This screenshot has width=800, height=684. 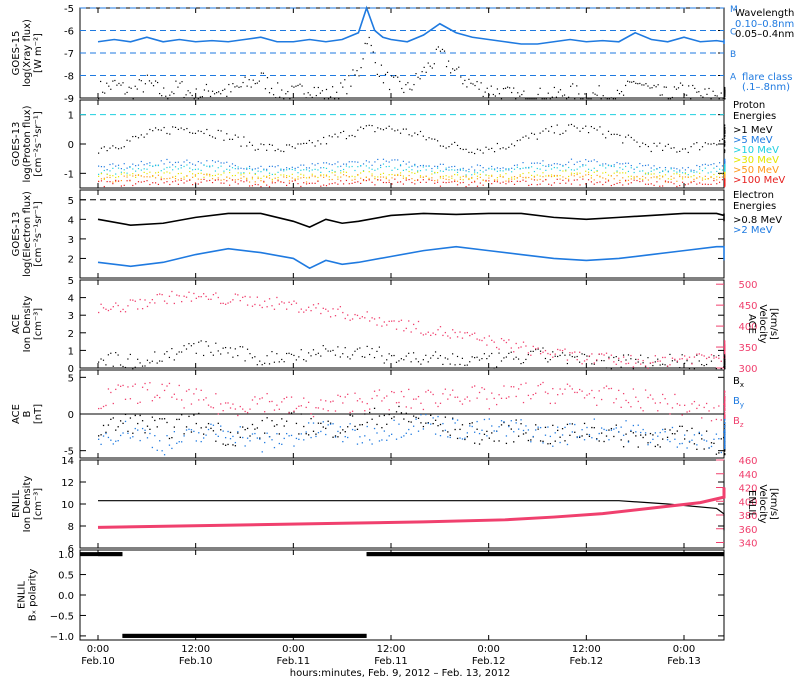 What do you see at coordinates (488, 649) in the screenshot?
I see `x-tick-label: 0:00` at bounding box center [488, 649].